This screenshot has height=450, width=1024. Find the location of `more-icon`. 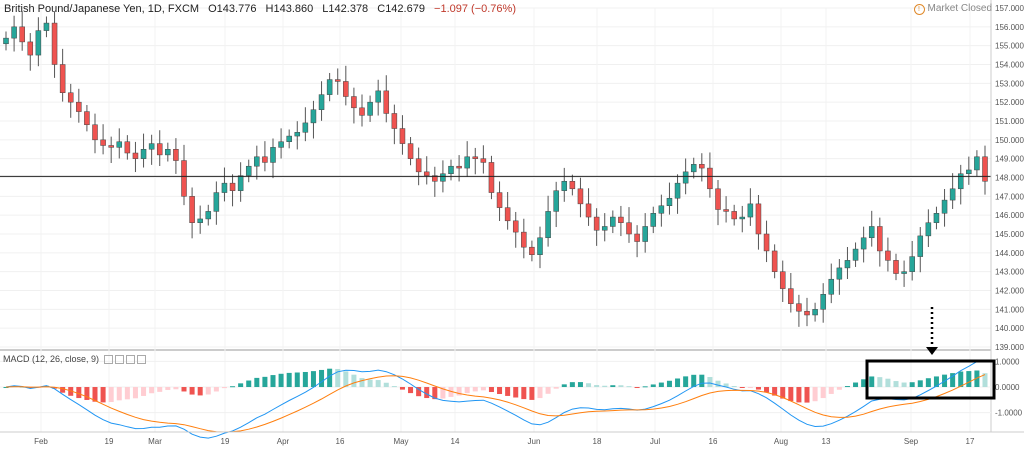

more-icon is located at coordinates (141, 360).